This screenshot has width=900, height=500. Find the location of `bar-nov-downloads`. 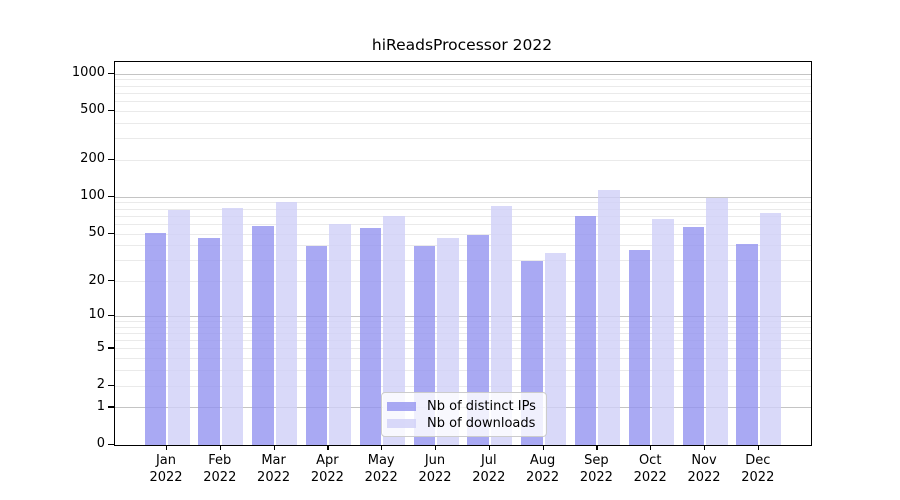

bar-nov-downloads is located at coordinates (717, 321).